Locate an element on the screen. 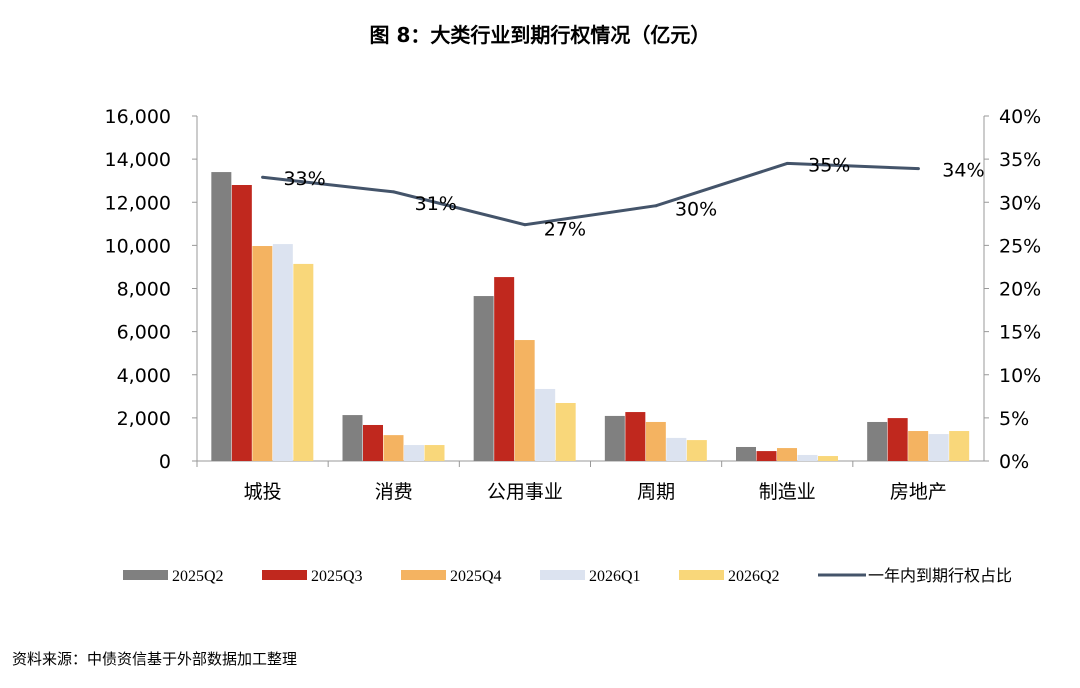  y2-tick-label: 20% is located at coordinates (1020, 290).